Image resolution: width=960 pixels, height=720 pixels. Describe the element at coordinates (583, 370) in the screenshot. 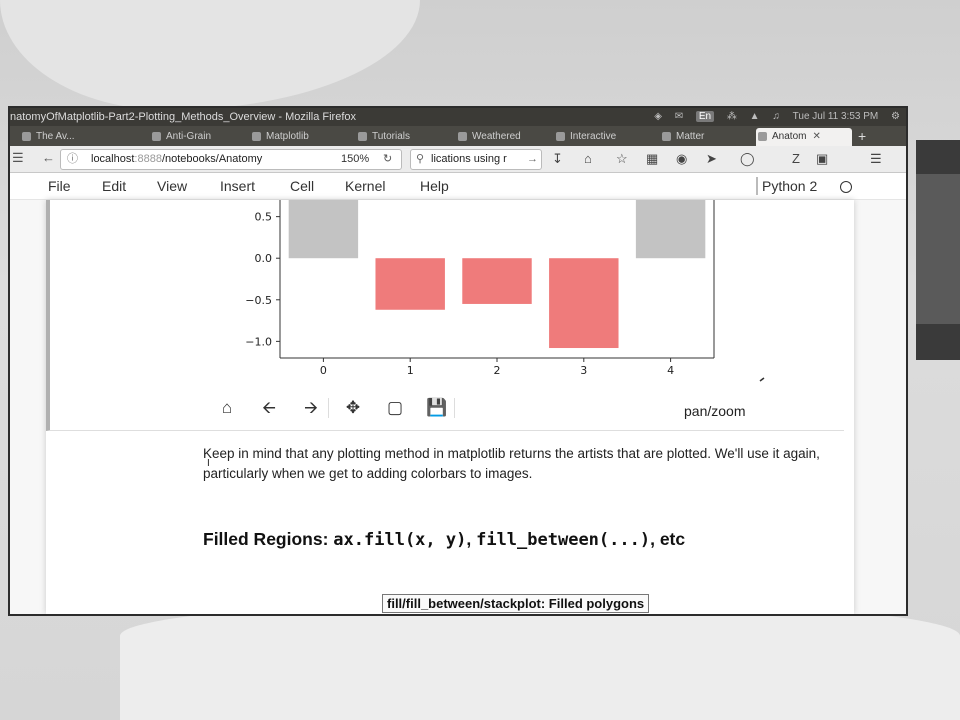

I see `x-tick-label-3: 3` at that location.